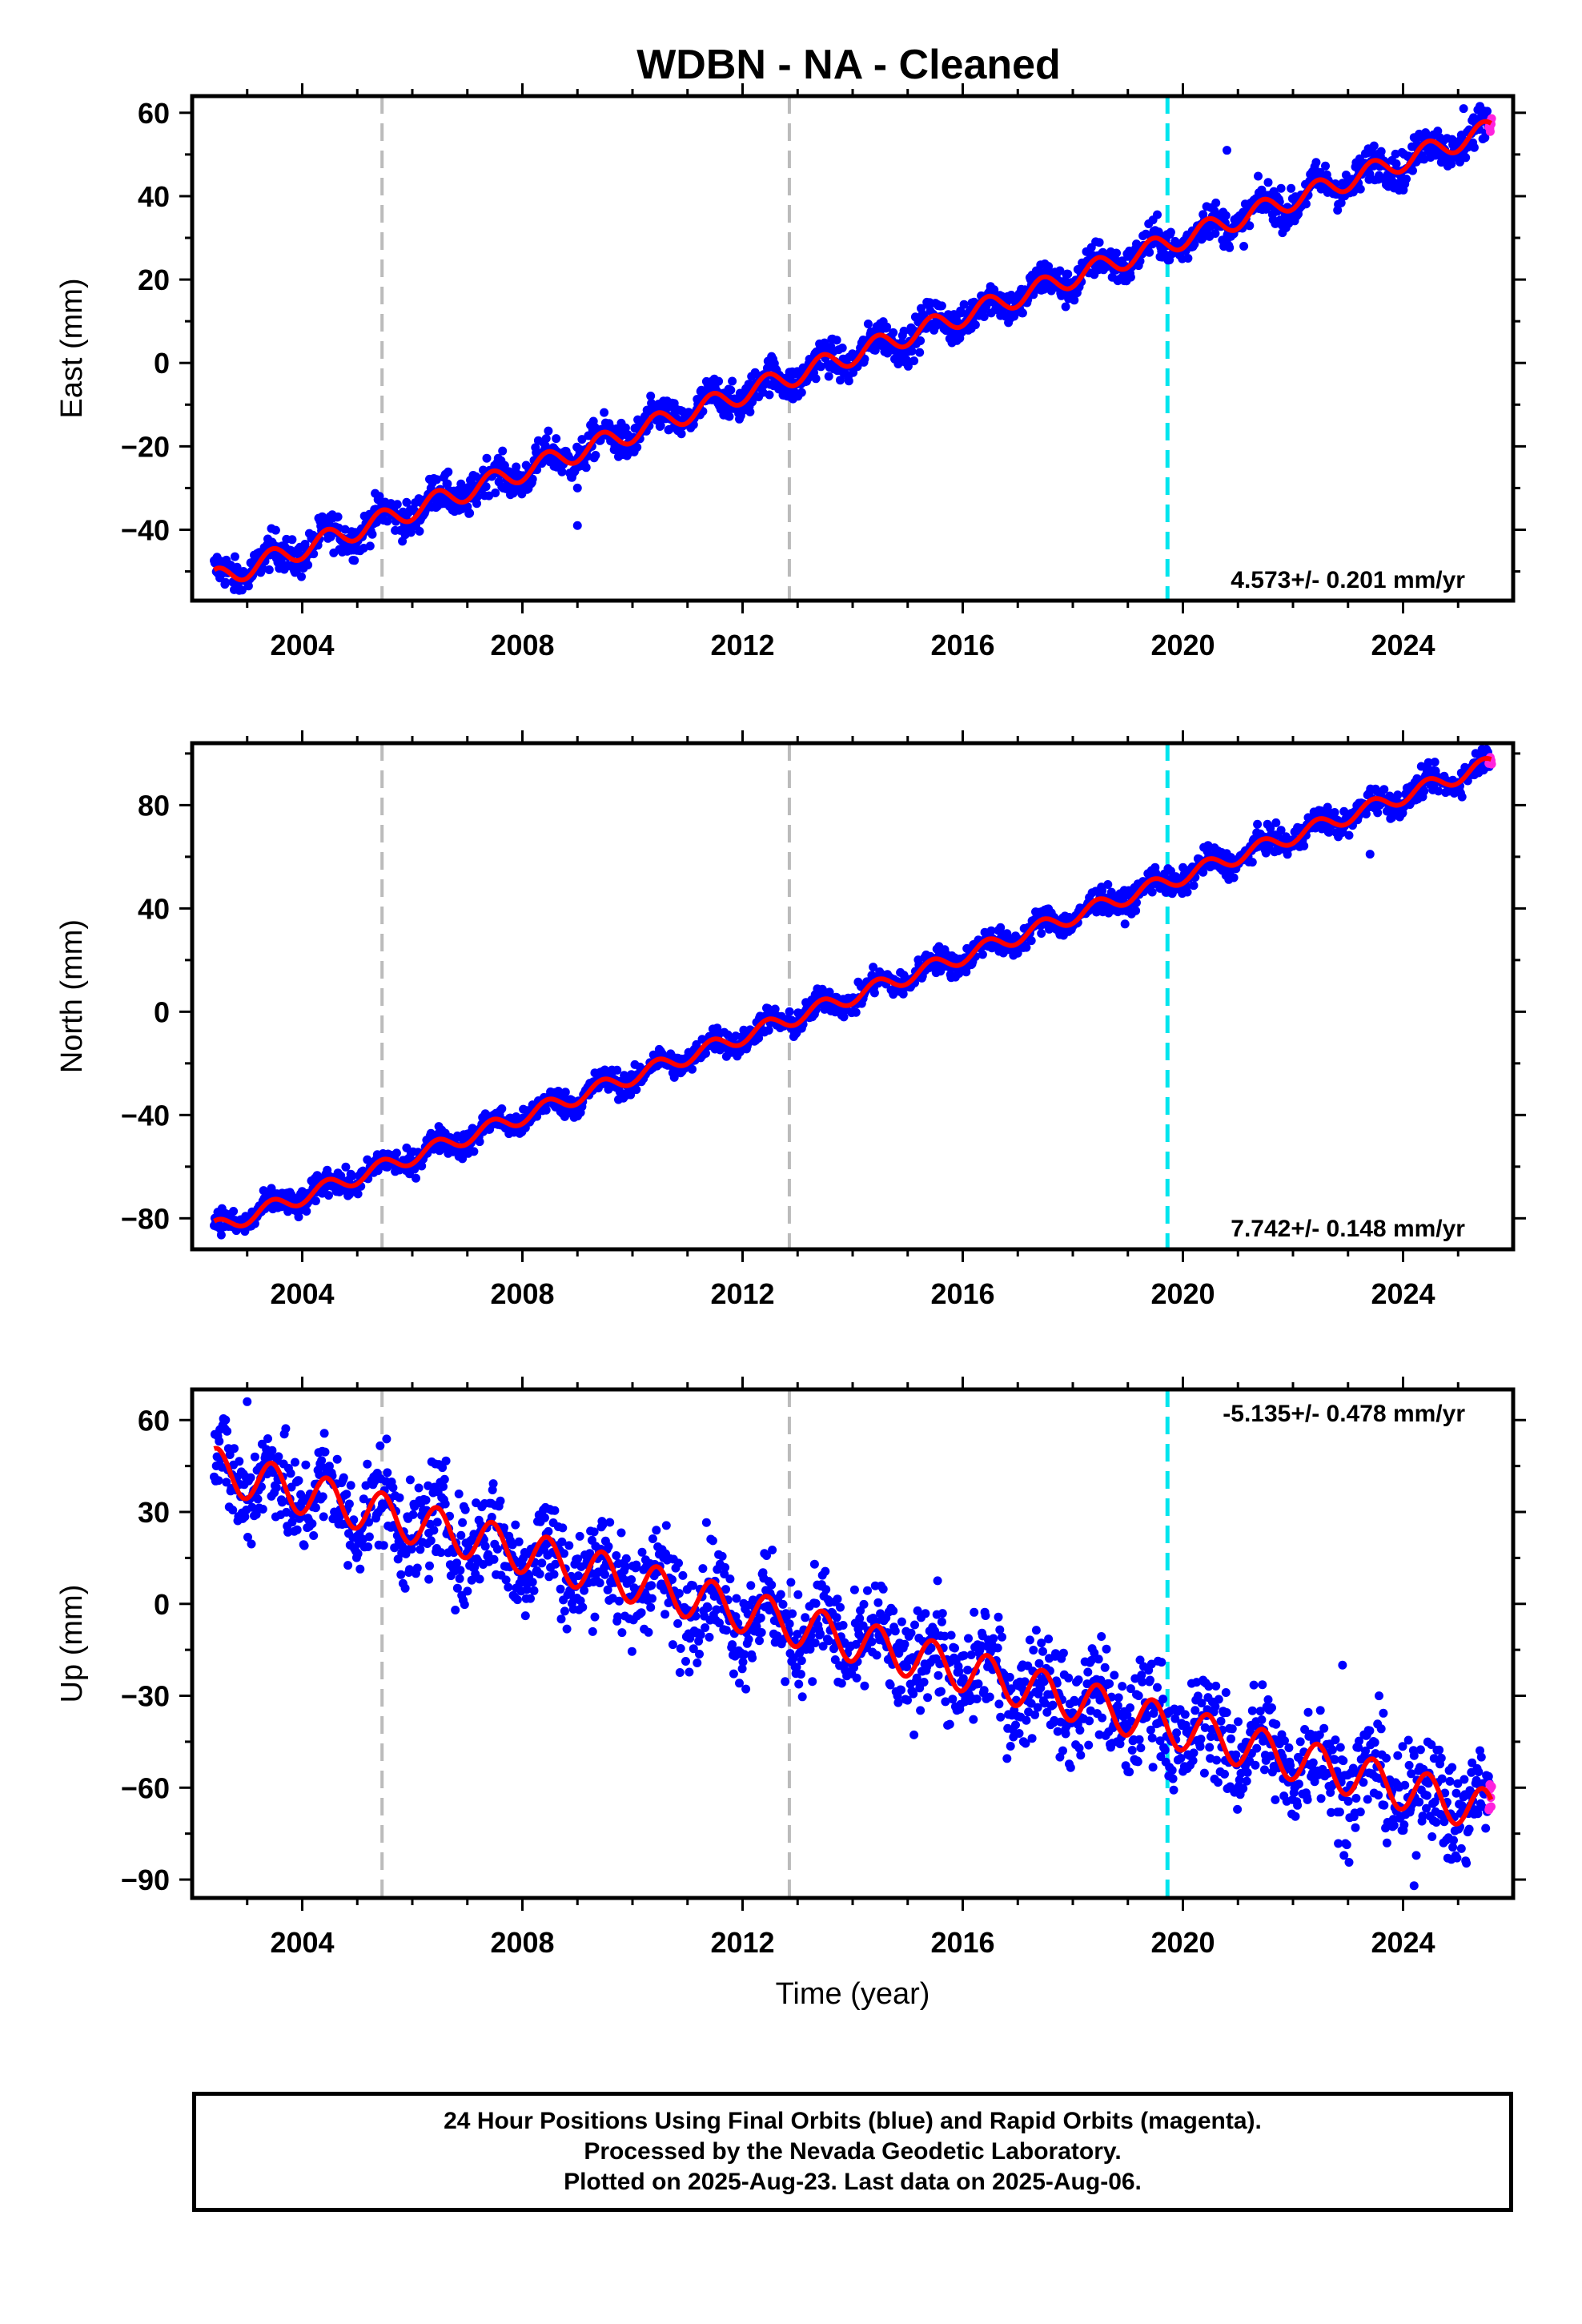  Describe the element at coordinates (962, 645) in the screenshot. I see `x-tick-label: 2016` at that location.